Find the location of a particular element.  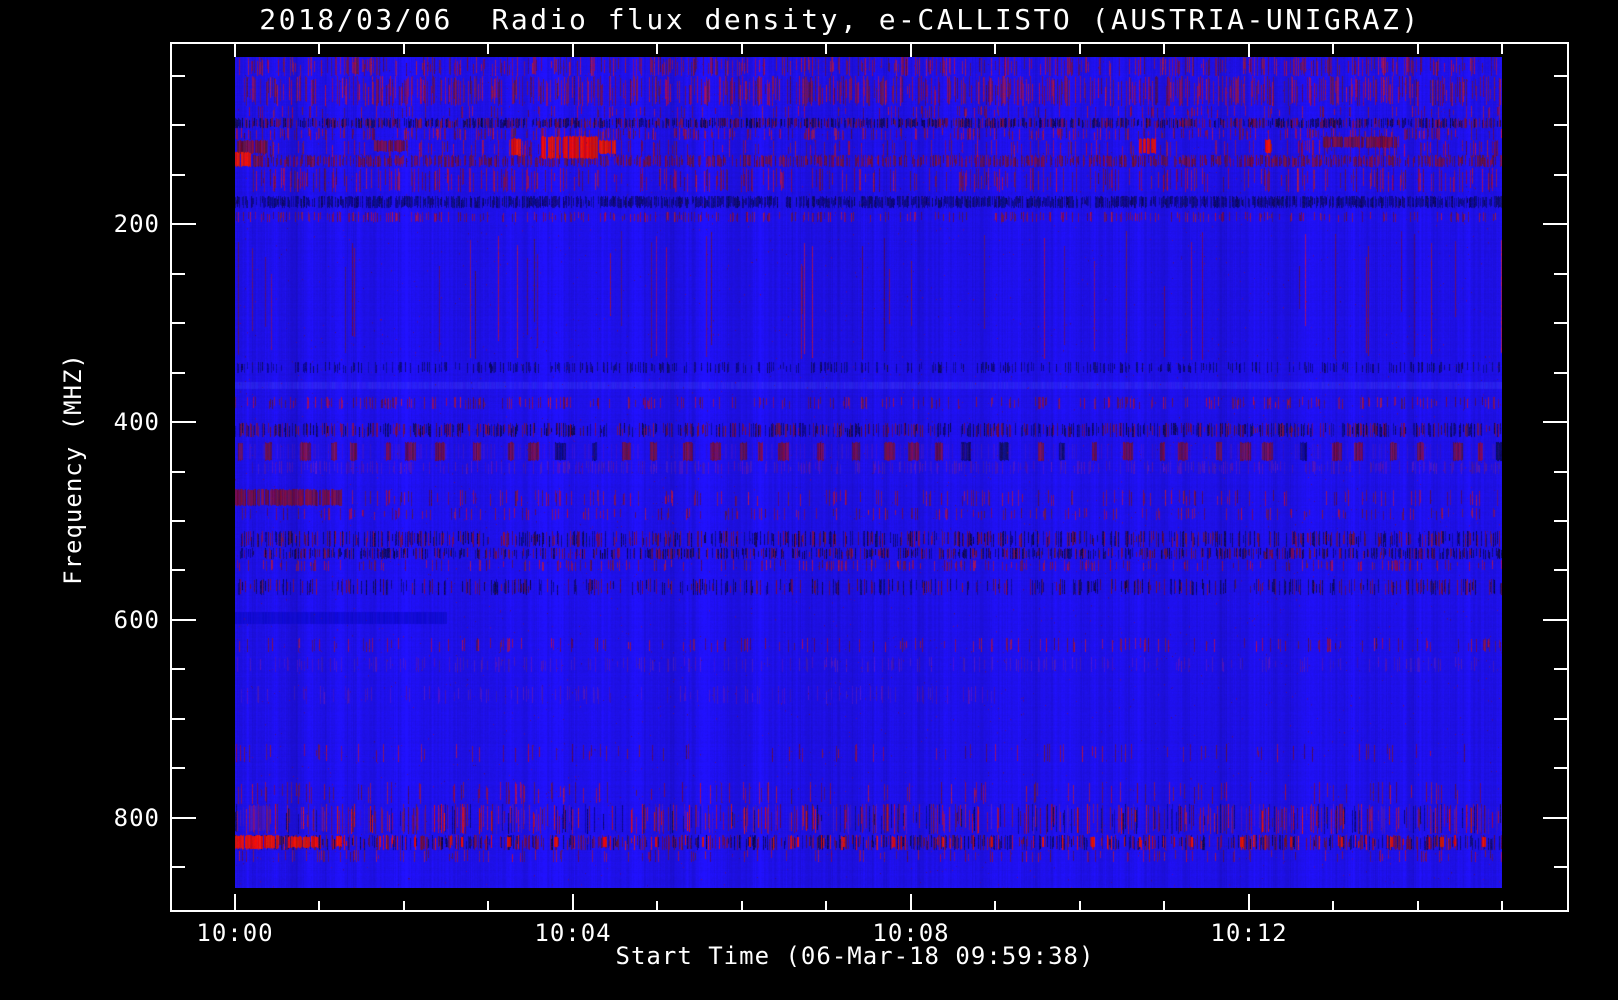

y-tick-label: 800 is located at coordinates (136, 818).